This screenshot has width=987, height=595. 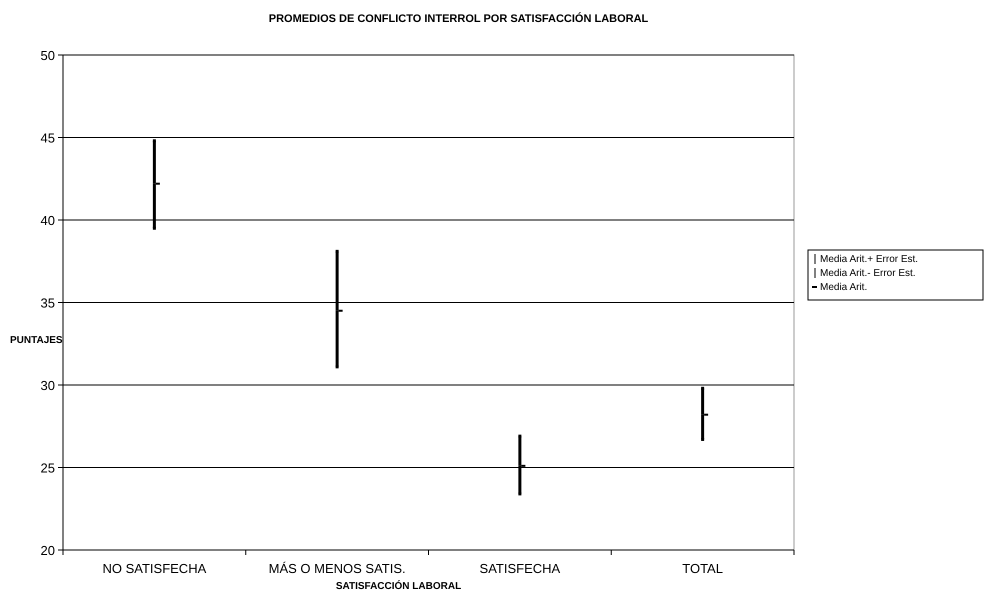 I want to click on y-tick-label: 35, so click(x=47, y=303).